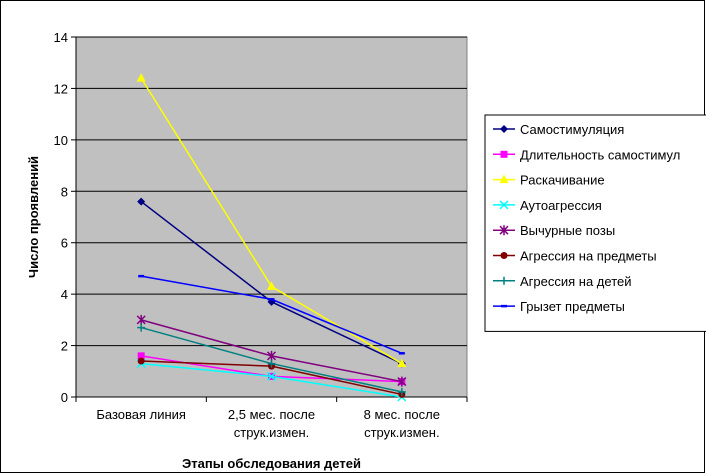 Image resolution: width=706 pixels, height=475 pixels. I want to click on legend-item: Раскачивание, so click(549, 180).